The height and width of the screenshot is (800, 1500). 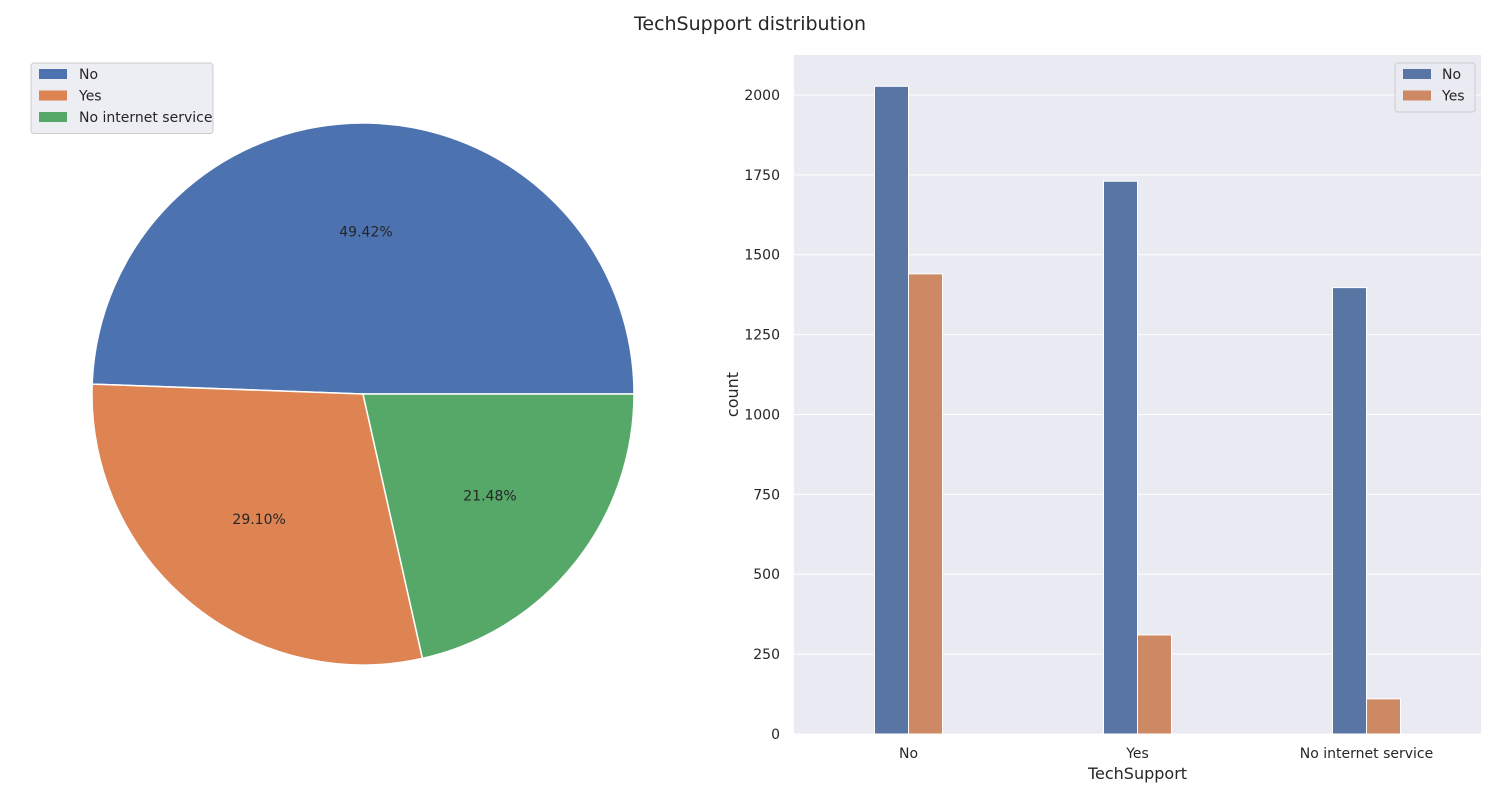 What do you see at coordinates (374, 376) in the screenshot?
I see `pie-percent-labels: 49.42% 29.10% 21.48%` at bounding box center [374, 376].